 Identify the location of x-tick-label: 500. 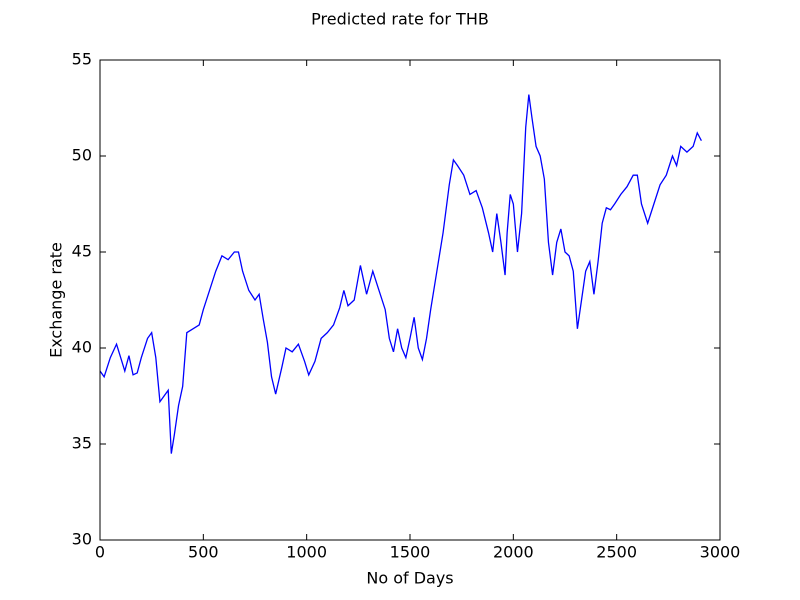
(203, 552).